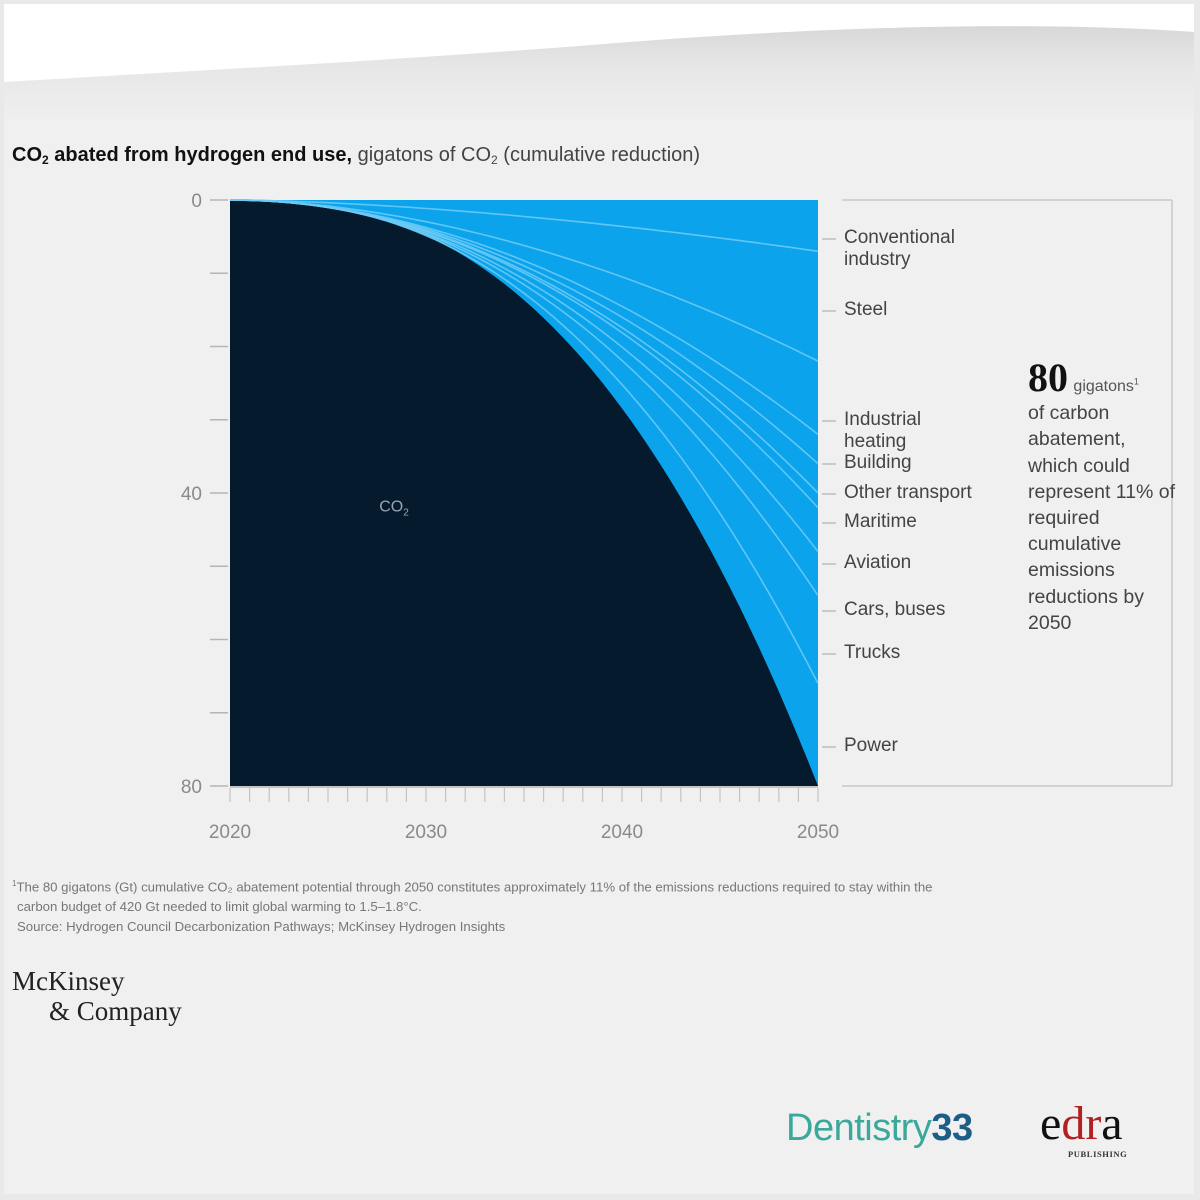 This screenshot has height=1200, width=1200. I want to click on title-bold: CO, so click(27, 155).